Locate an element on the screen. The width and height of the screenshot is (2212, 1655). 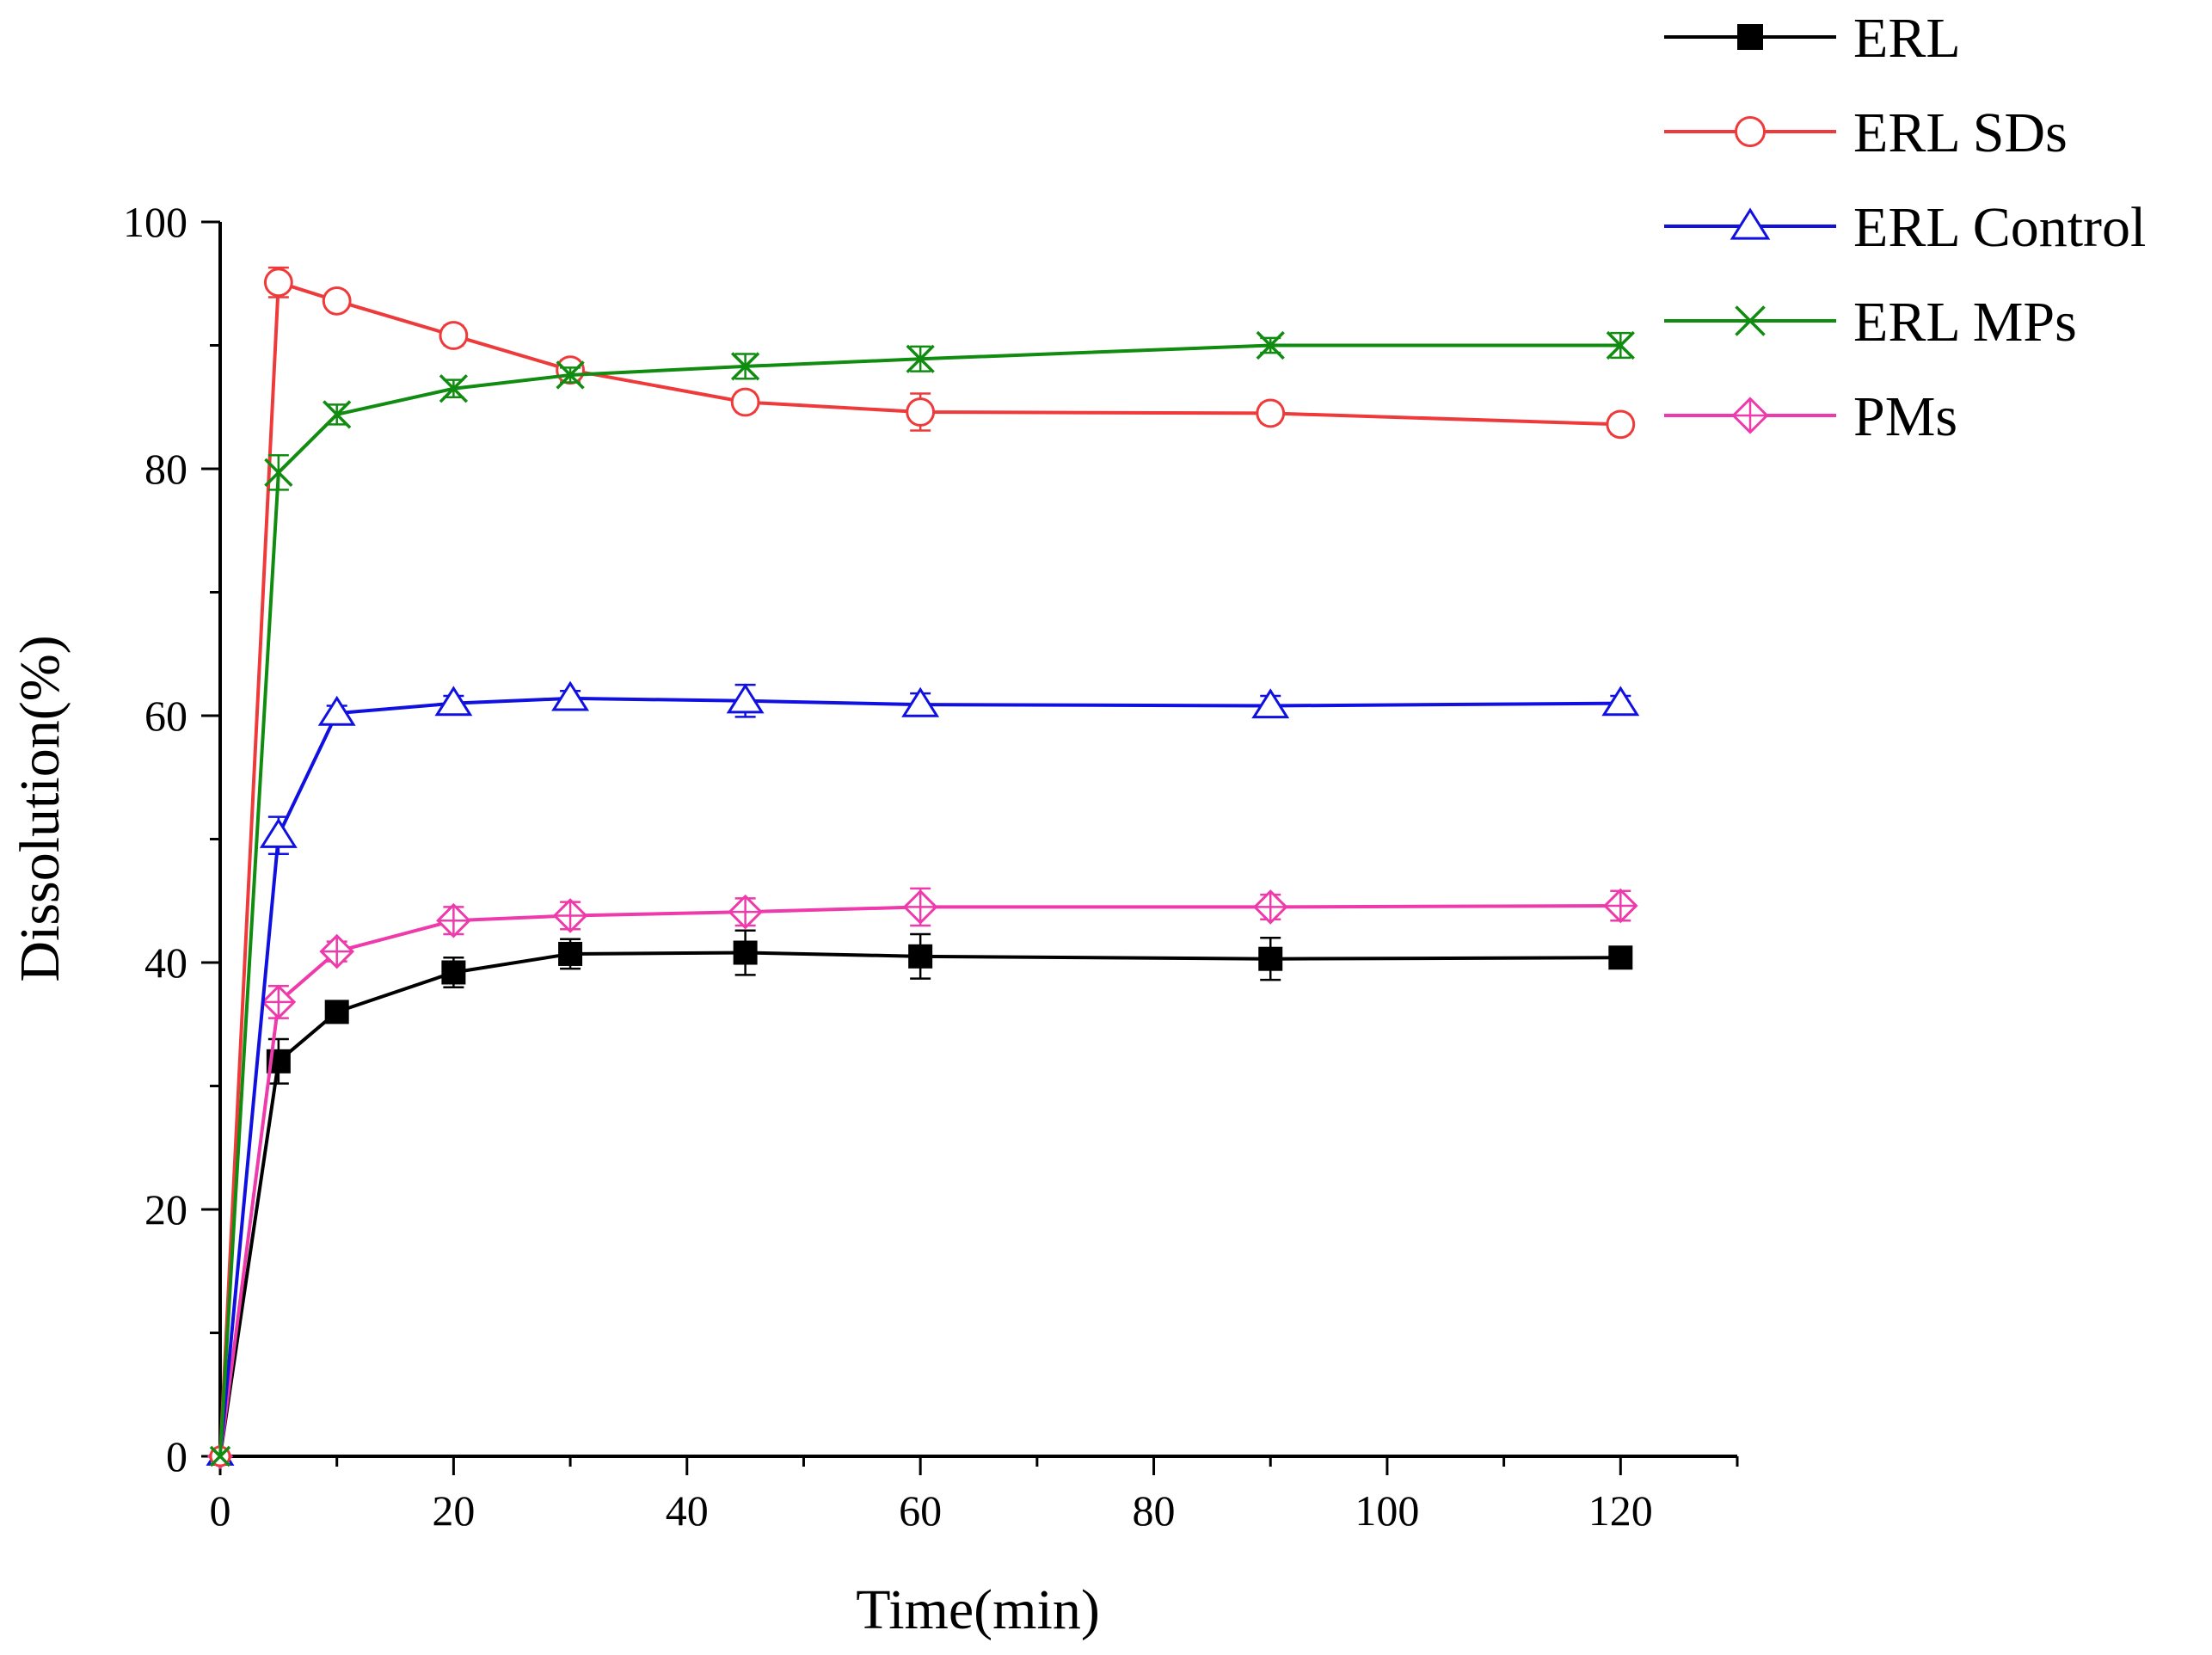
y-tick-label: 40 is located at coordinates (165, 962).